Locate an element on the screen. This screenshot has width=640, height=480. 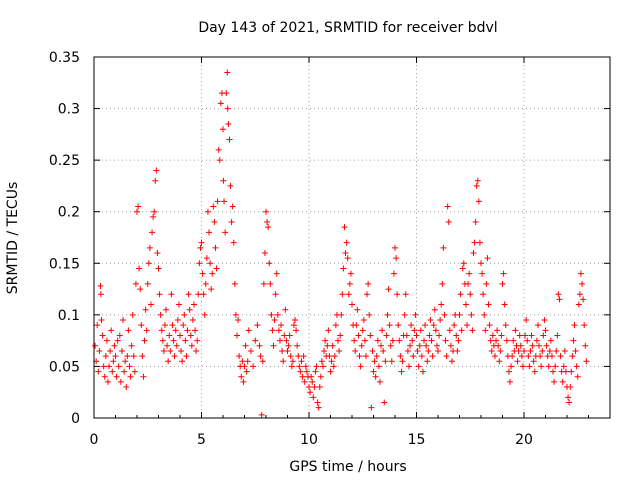
y-tick-label: 0.05 is located at coordinates (64, 367).